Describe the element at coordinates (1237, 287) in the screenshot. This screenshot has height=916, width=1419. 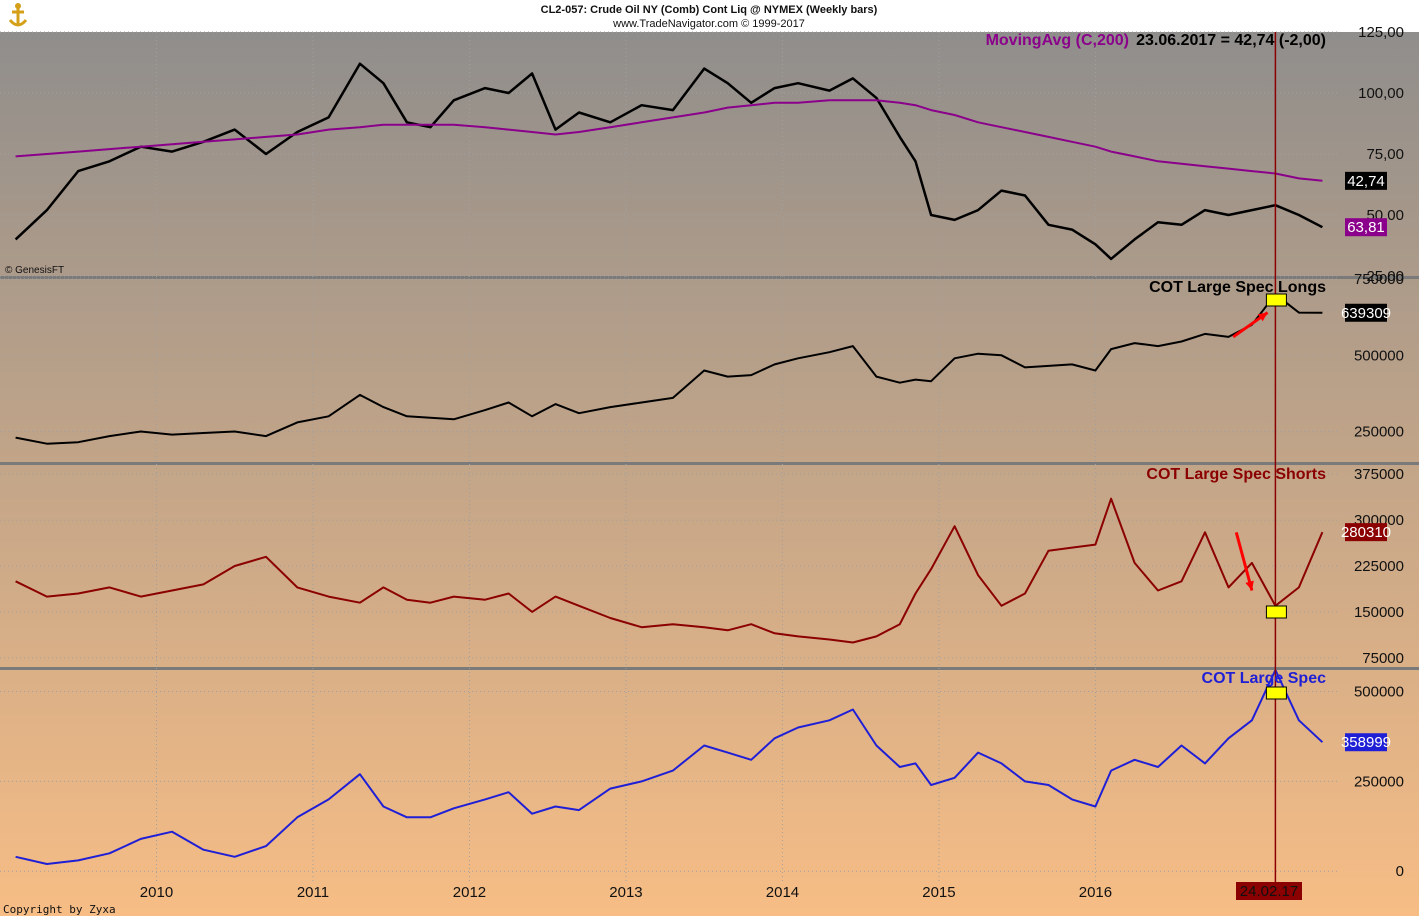
I see `panel-title-longs: COT Large Spec Longs` at that location.